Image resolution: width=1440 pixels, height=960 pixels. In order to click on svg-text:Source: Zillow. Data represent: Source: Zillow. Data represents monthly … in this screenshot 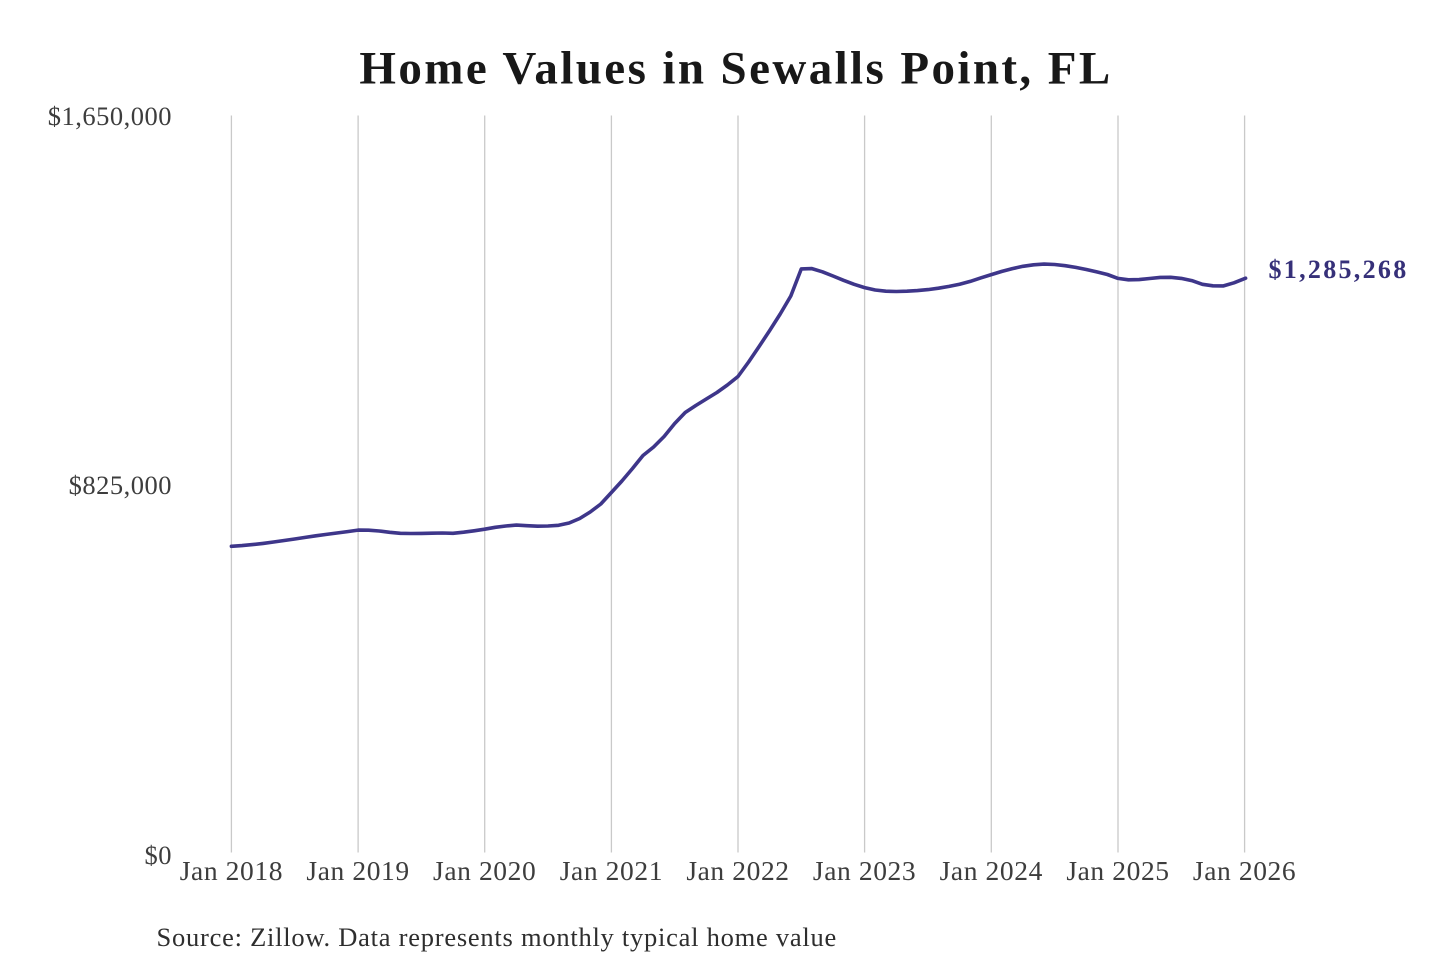, I will do `click(497, 937)`.